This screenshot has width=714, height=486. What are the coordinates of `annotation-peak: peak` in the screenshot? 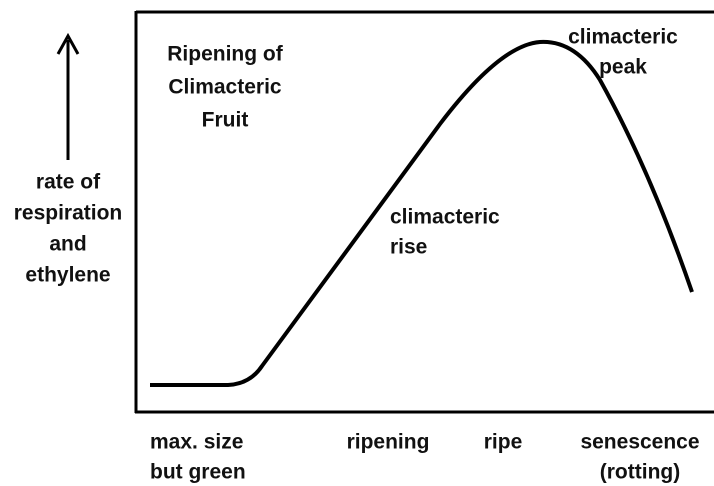 It's located at (623, 67).